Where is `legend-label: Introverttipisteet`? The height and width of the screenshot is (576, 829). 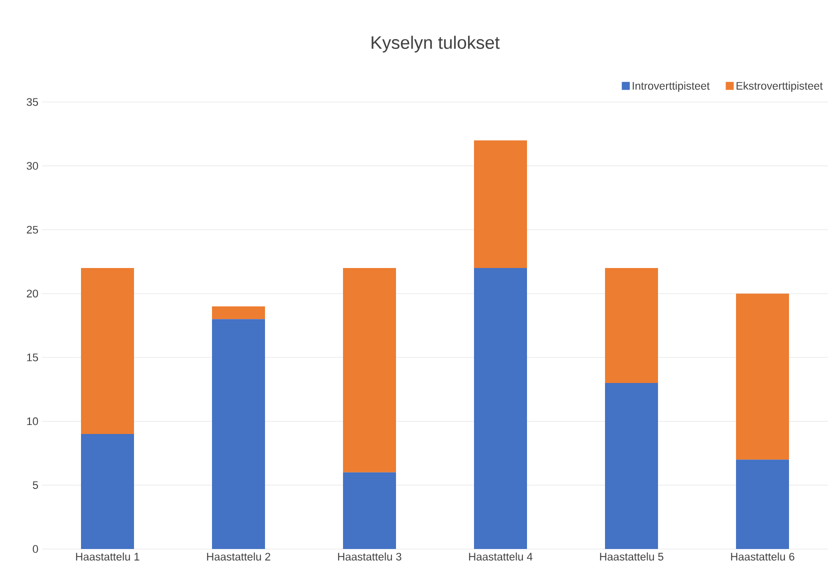 legend-label: Introverttipisteet is located at coordinates (671, 87).